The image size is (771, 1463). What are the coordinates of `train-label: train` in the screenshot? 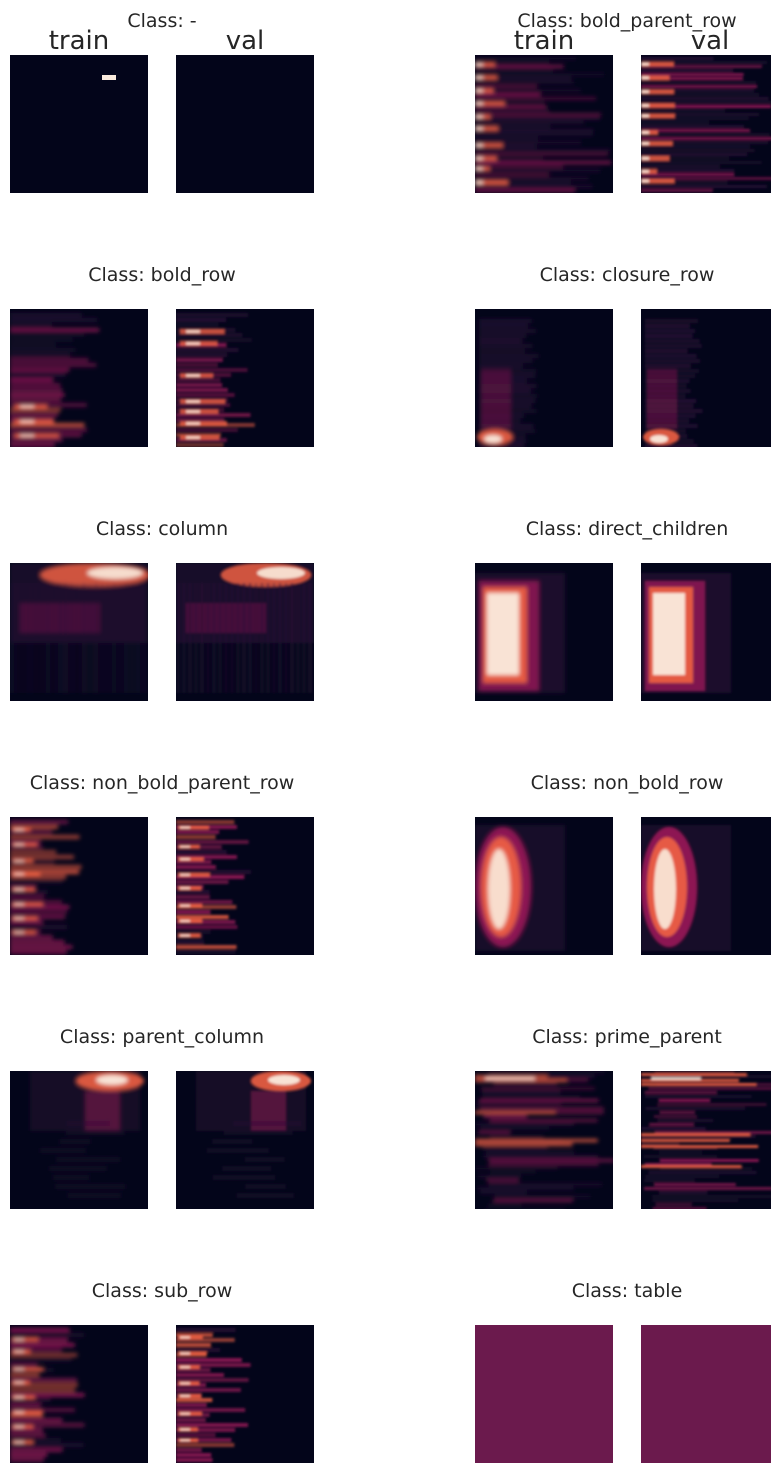 It's located at (544, 41).